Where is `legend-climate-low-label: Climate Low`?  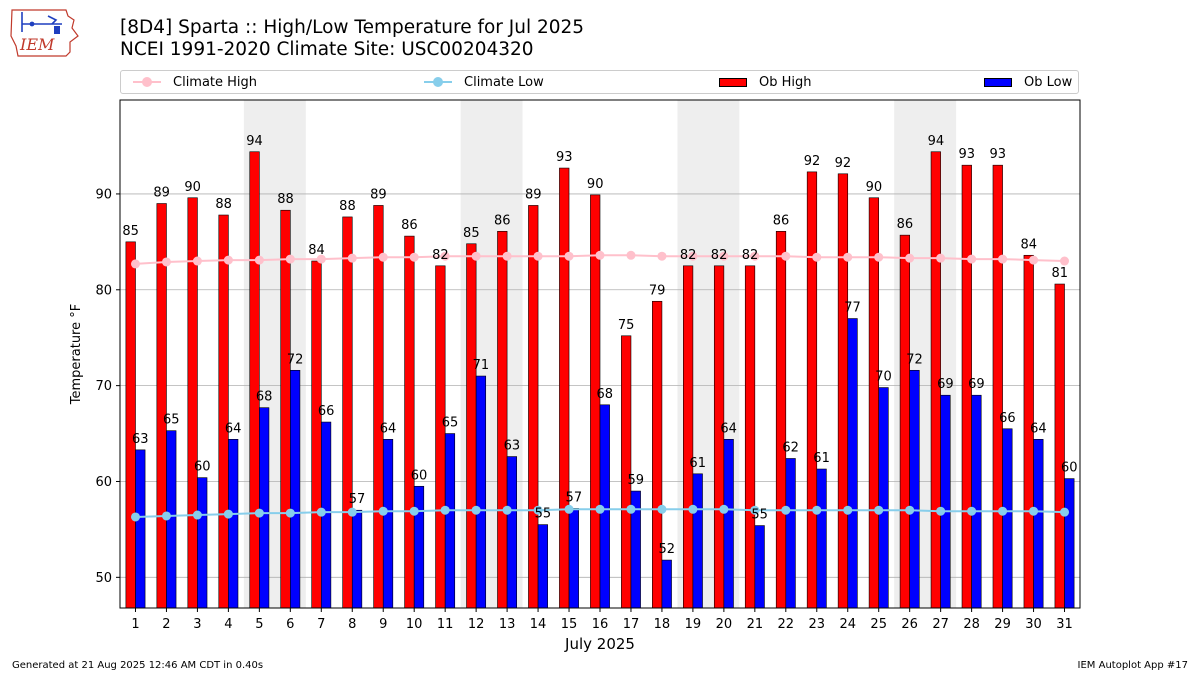 legend-climate-low-label: Climate Low is located at coordinates (504, 82).